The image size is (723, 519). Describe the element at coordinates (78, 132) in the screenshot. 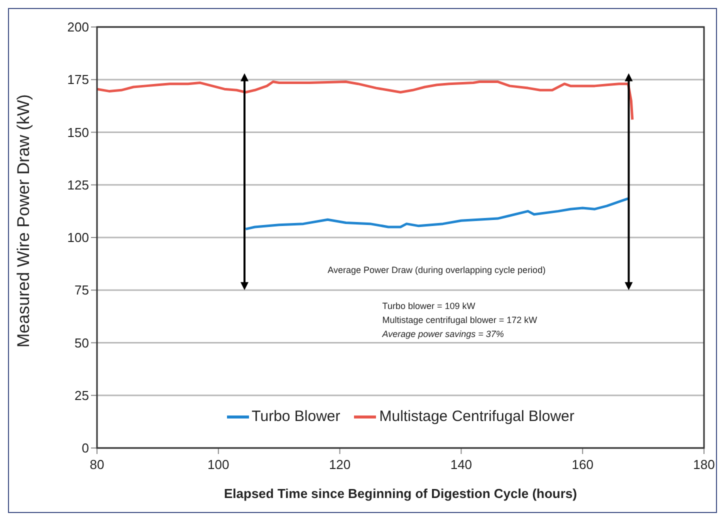

I see `y-tick-label: 150` at that location.